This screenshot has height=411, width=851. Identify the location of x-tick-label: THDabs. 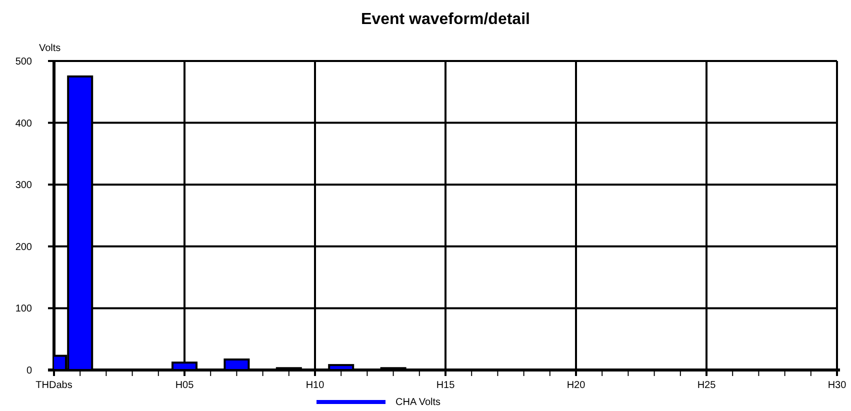
(54, 385).